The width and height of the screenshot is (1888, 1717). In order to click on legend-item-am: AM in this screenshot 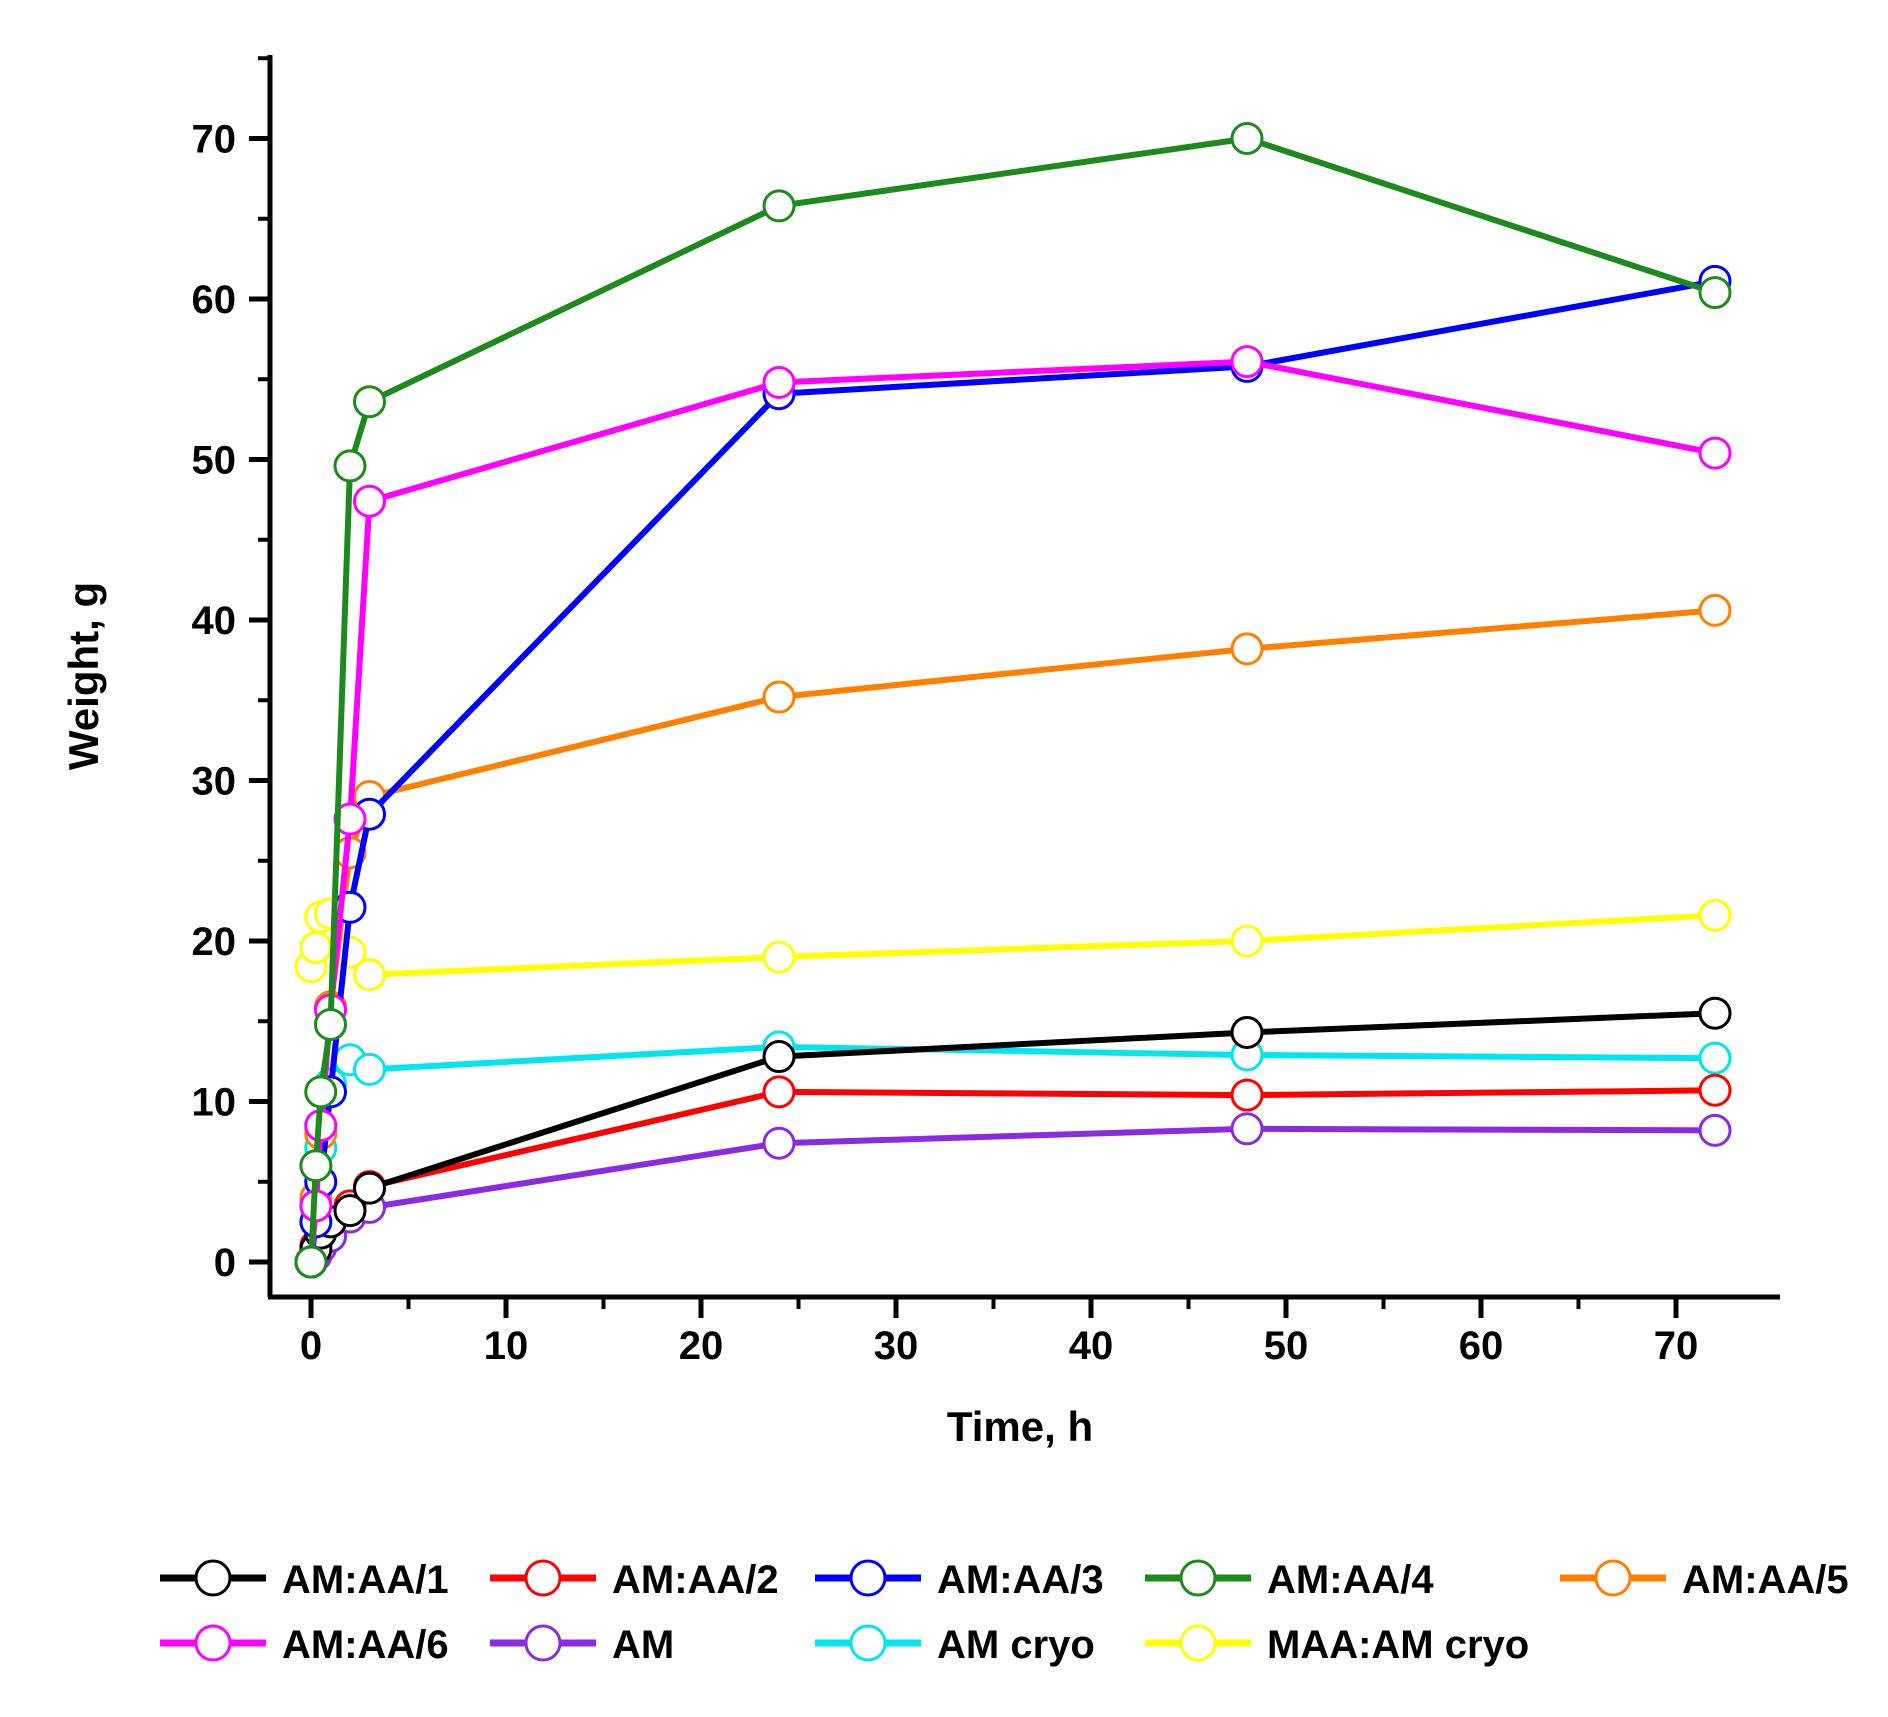, I will do `click(582, 1645)`.